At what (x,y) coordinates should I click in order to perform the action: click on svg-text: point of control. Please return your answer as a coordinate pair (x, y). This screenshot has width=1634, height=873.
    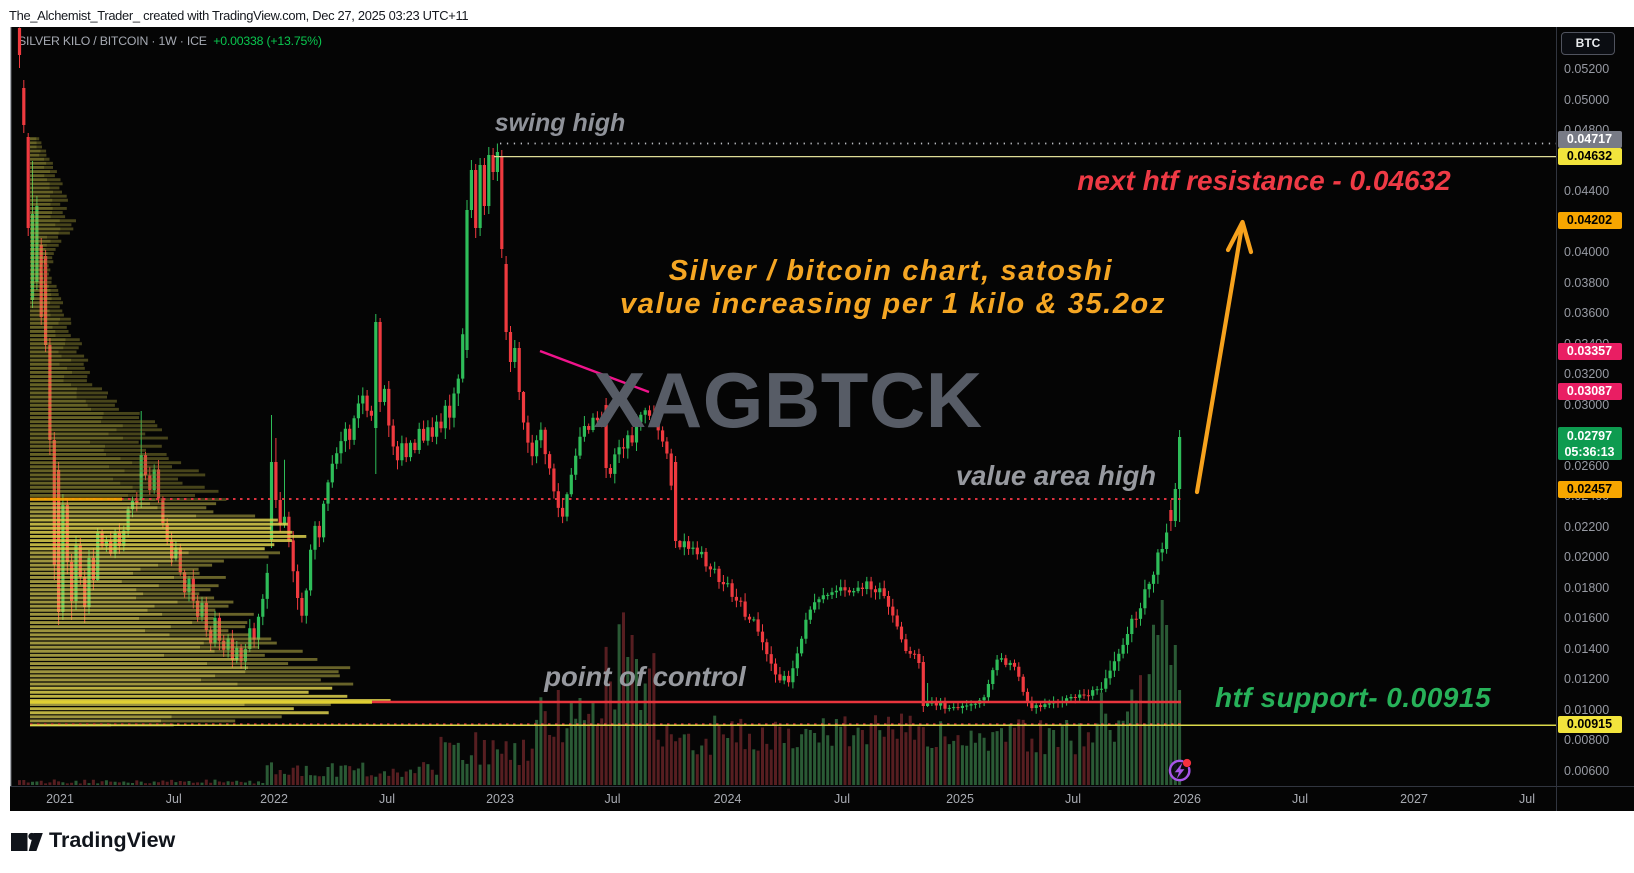
    Looking at the image, I should click on (645, 676).